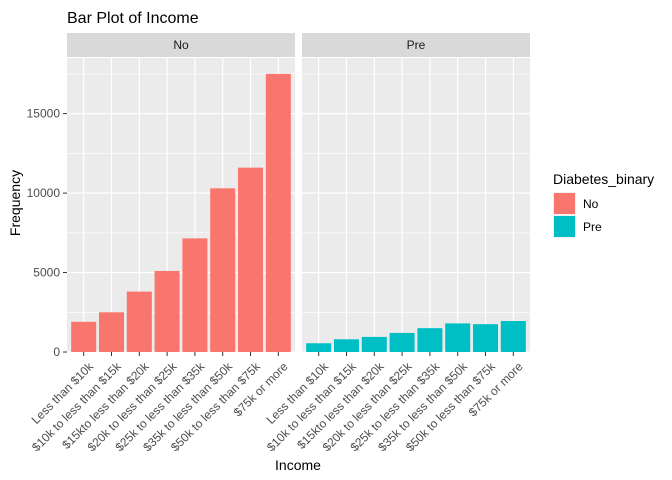  Describe the element at coordinates (46, 273) in the screenshot. I see `y-tick-label: 5000` at that location.